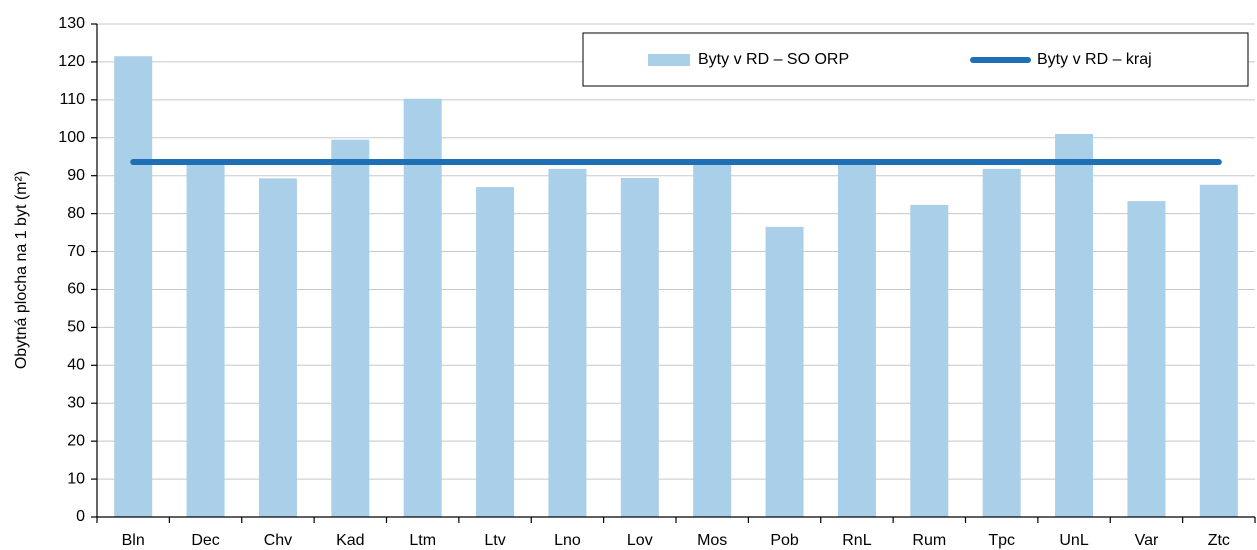  I want to click on x-tick-label: Rum, so click(929, 540).